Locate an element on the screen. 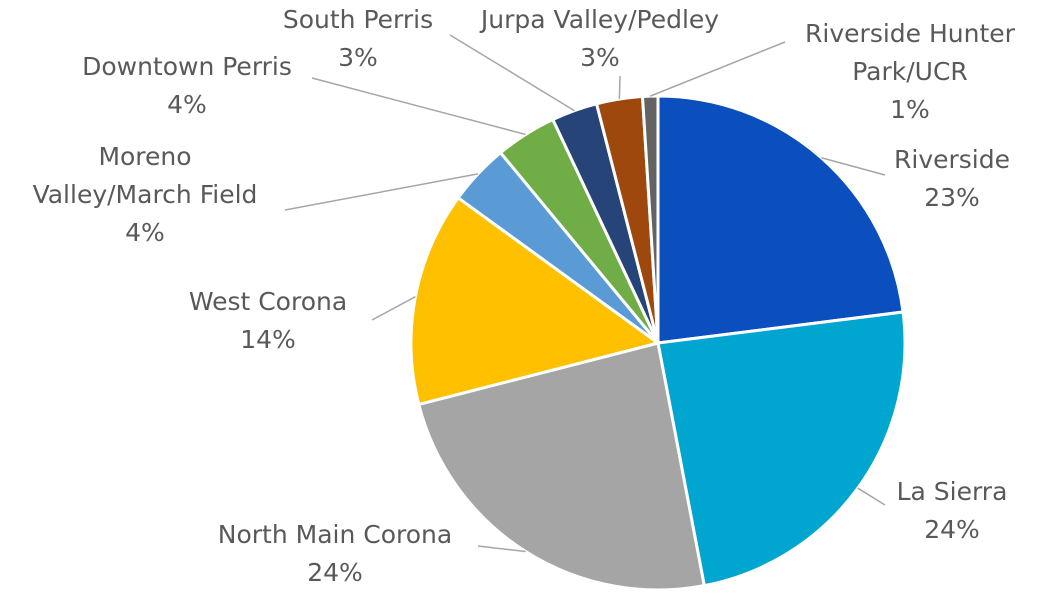 Image resolution: width=1041 pixels, height=596 pixels. category-label: North Main Corona is located at coordinates (335, 534).